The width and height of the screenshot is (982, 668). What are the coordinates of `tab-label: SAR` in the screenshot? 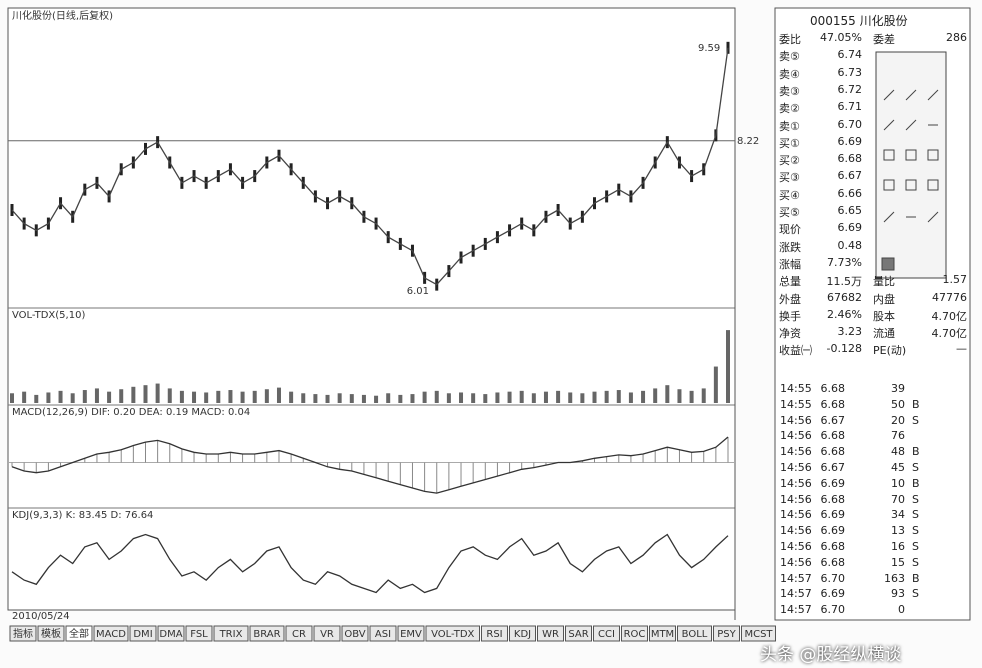 It's located at (578, 634).